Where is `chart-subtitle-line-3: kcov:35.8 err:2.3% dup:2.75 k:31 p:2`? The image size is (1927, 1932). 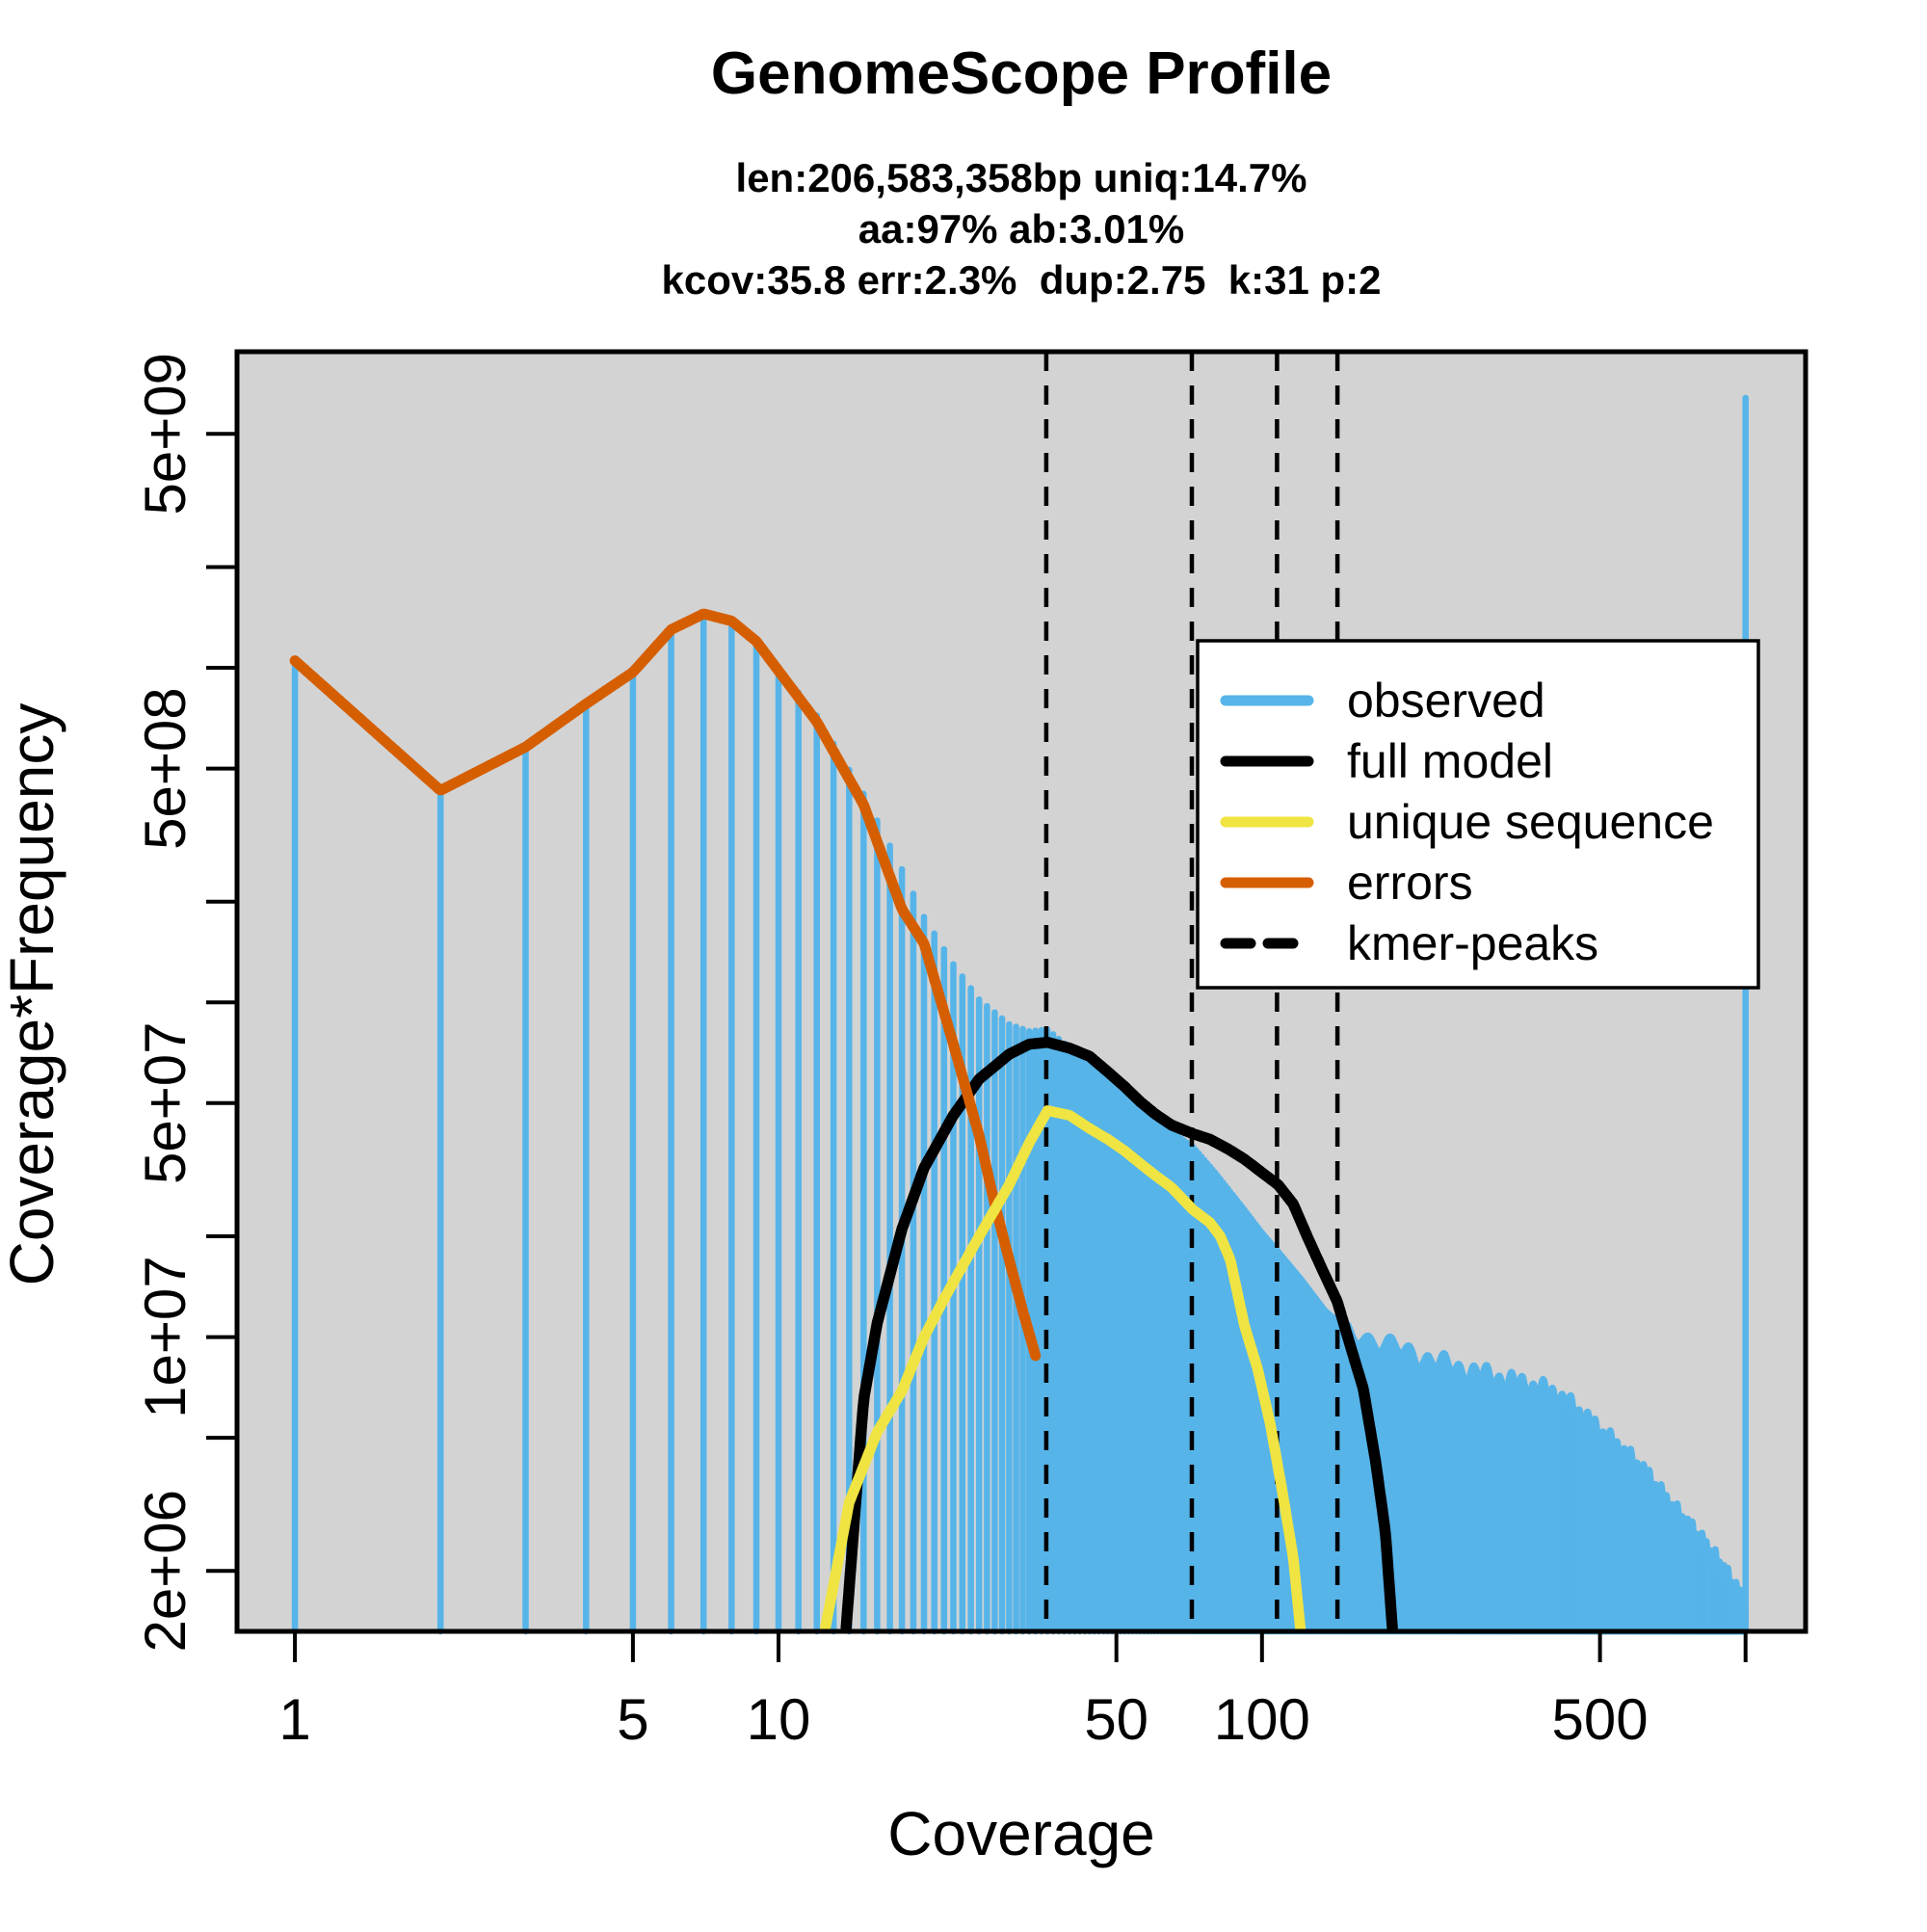
chart-subtitle-line-3: kcov:35.8 err:2.3% dup:2.75 k:31 p:2 is located at coordinates (1022, 280).